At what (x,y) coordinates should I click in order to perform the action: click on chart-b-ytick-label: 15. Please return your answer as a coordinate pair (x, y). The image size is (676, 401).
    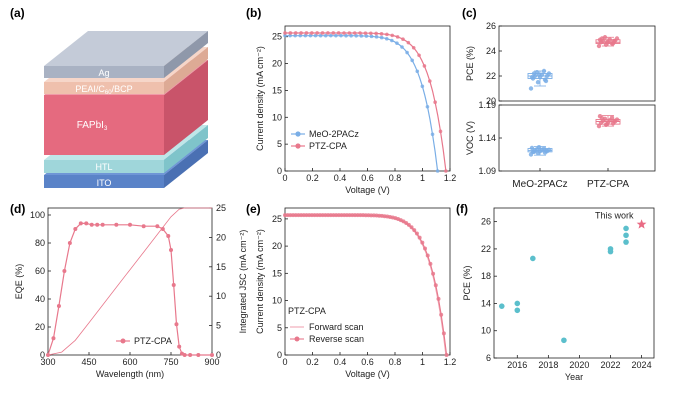
    Looking at the image, I should click on (277, 90).